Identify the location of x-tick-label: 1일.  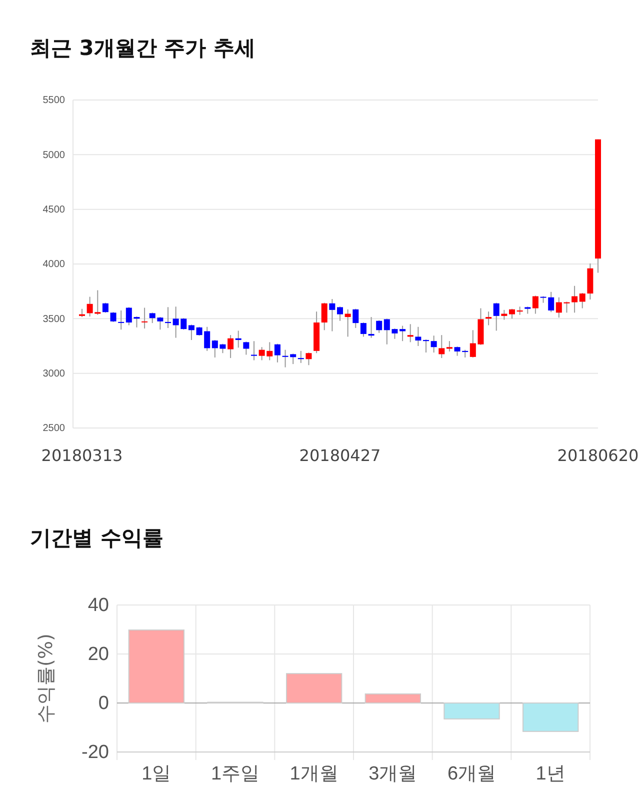
(157, 773).